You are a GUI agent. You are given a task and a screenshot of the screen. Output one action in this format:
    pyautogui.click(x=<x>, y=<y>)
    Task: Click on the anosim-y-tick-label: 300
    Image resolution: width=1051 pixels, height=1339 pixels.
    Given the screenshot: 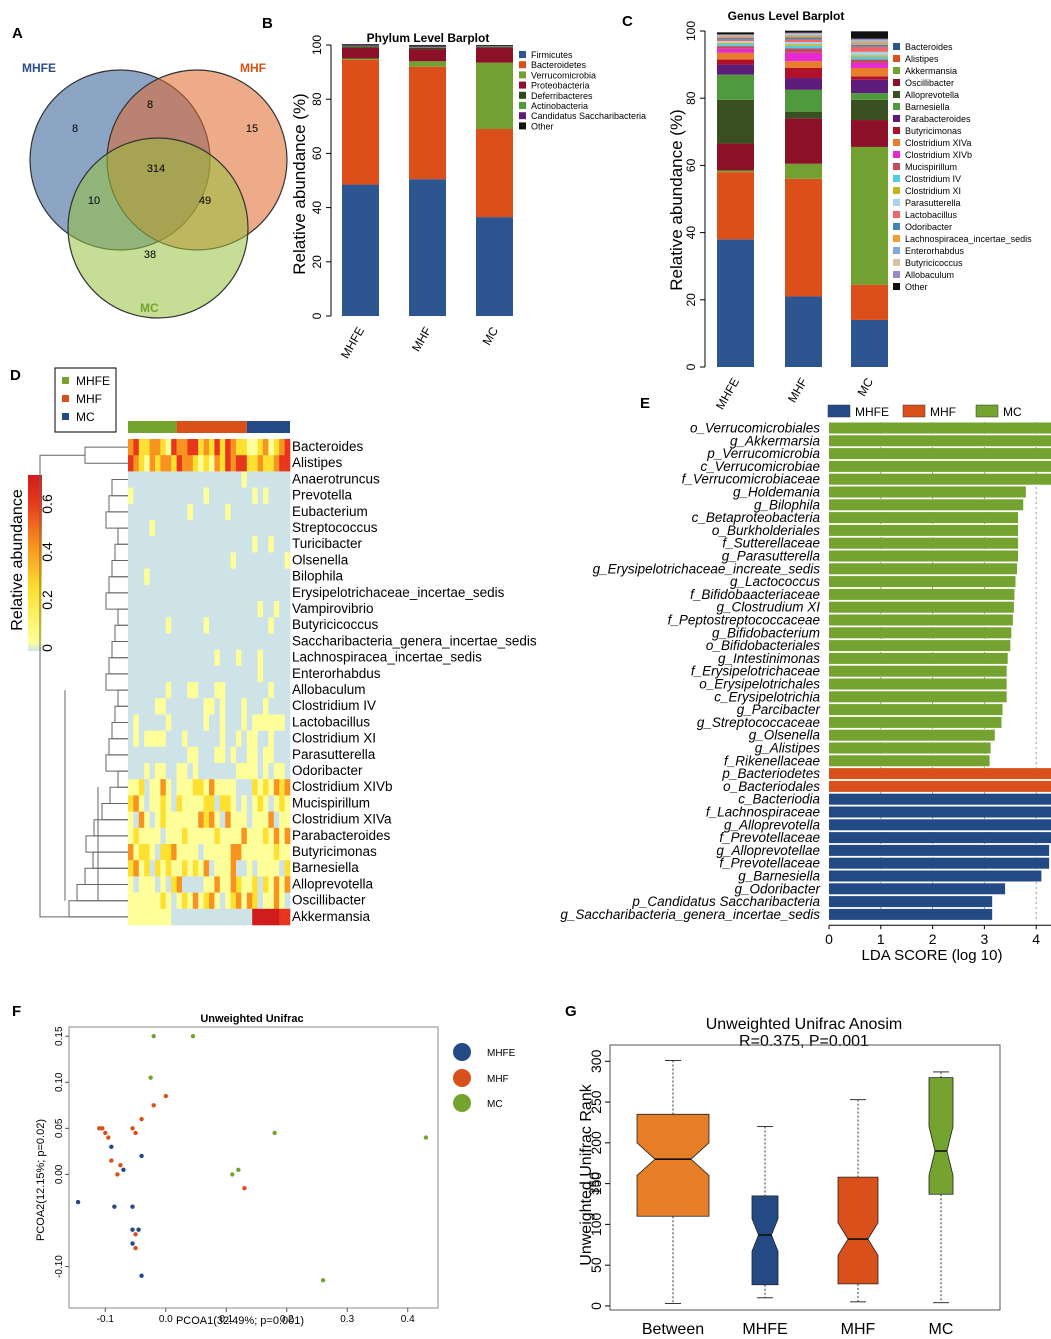 What is the action you would take?
    pyautogui.click(x=596, y=1061)
    